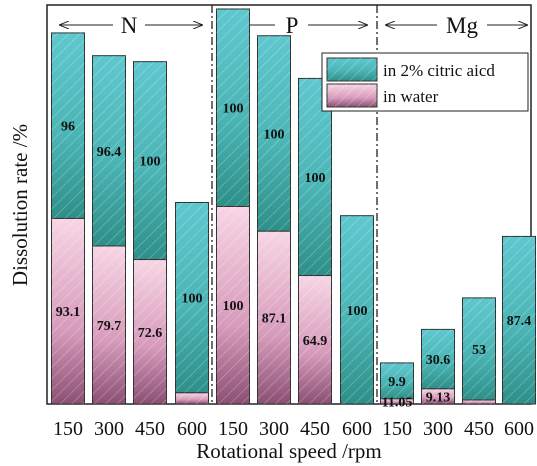 This screenshot has height=466, width=537. I want to click on bar-label-water-1: 79.7, so click(109, 326).